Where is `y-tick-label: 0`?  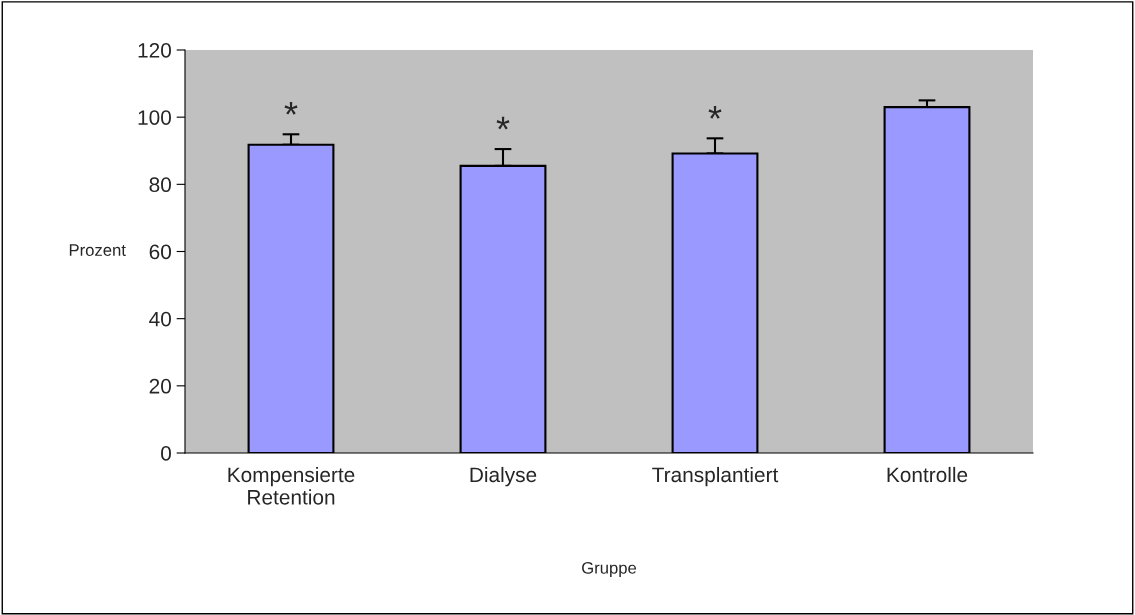 y-tick-label: 0 is located at coordinates (166, 453).